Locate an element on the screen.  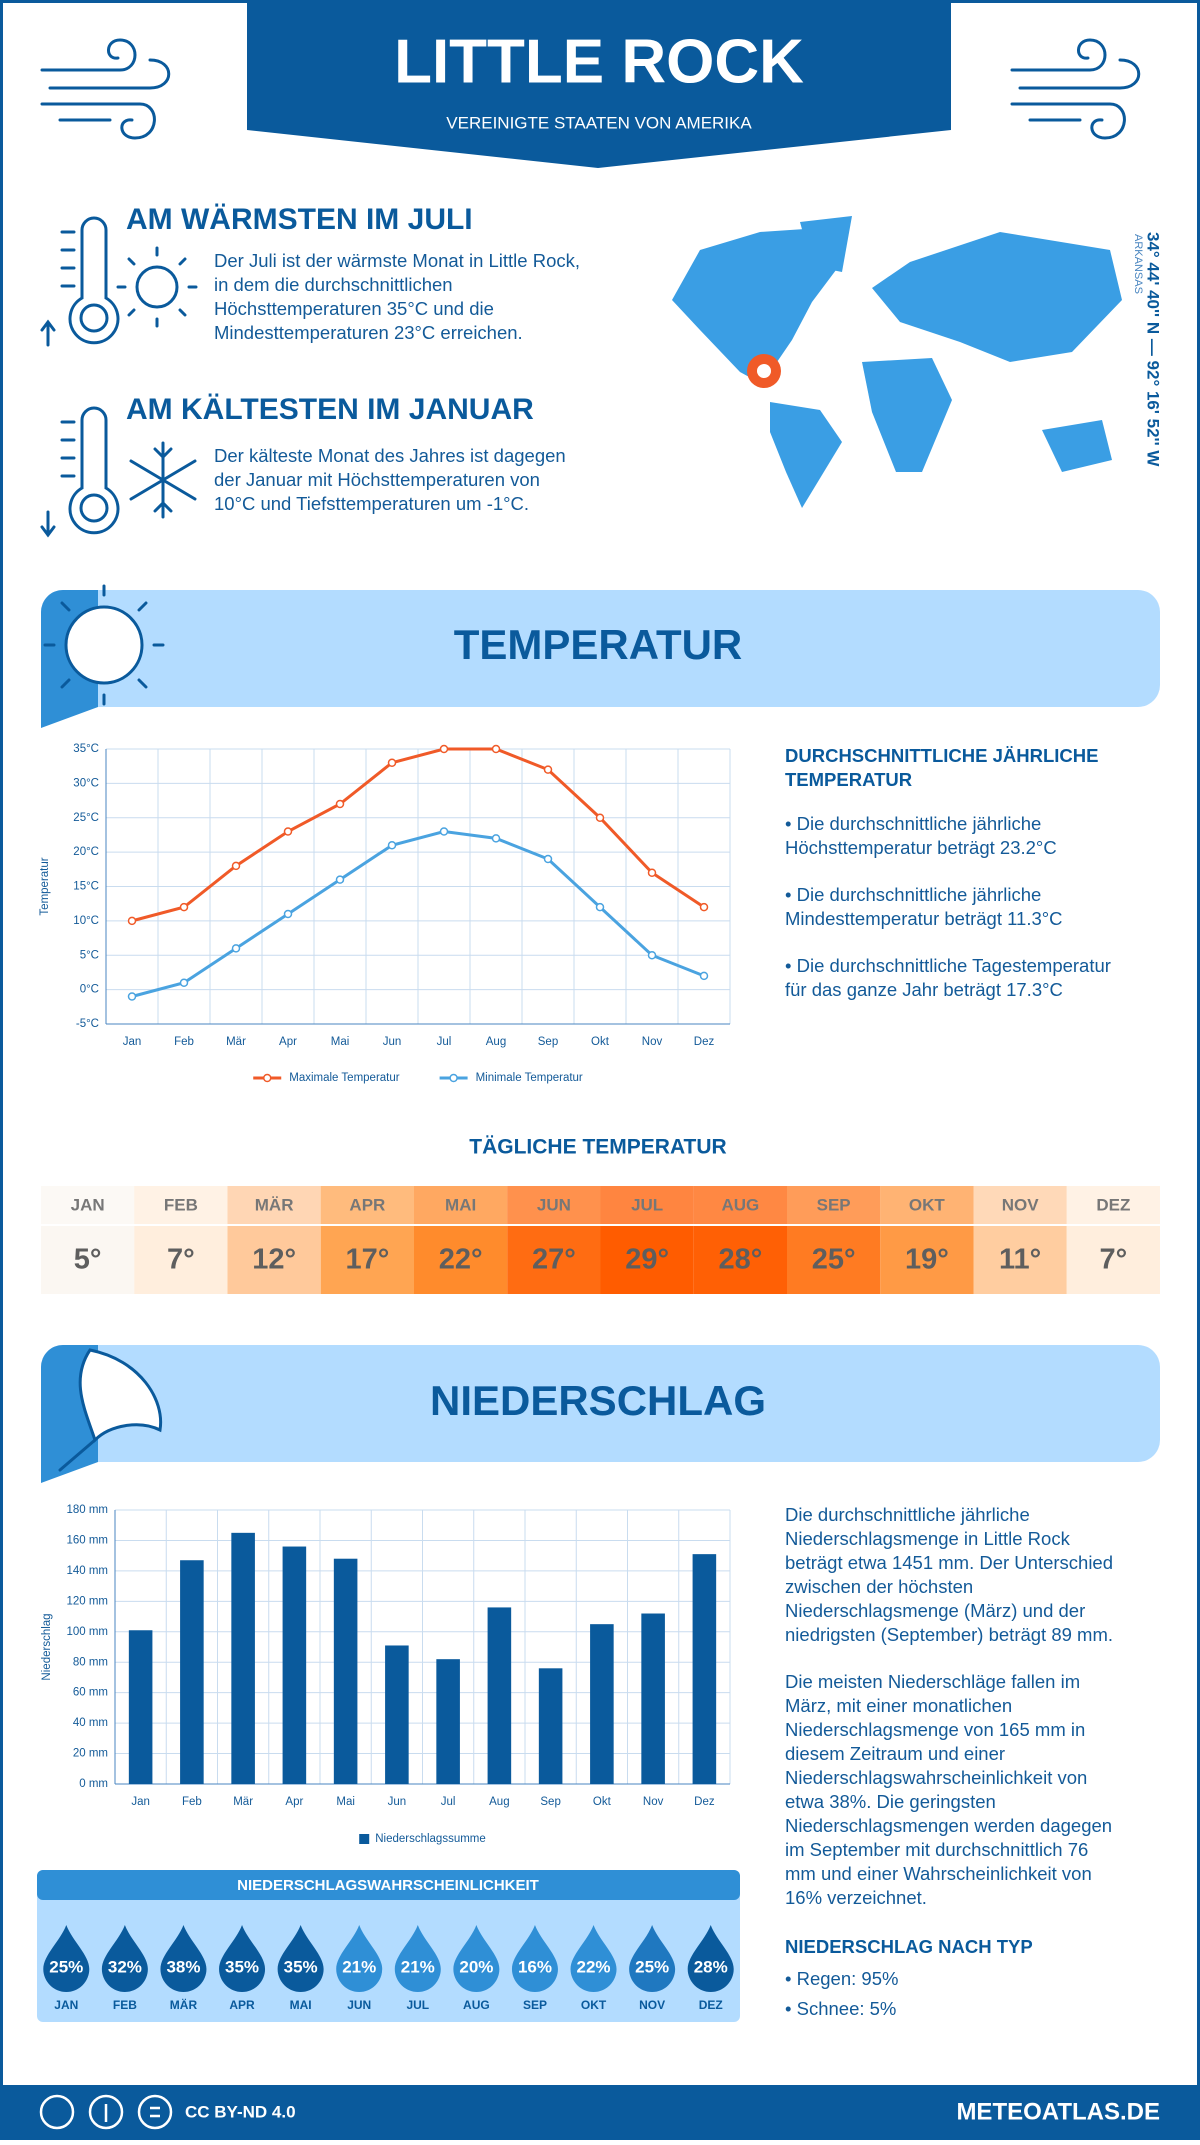
x-tick-label: Jun is located at coordinates (397, 1802).